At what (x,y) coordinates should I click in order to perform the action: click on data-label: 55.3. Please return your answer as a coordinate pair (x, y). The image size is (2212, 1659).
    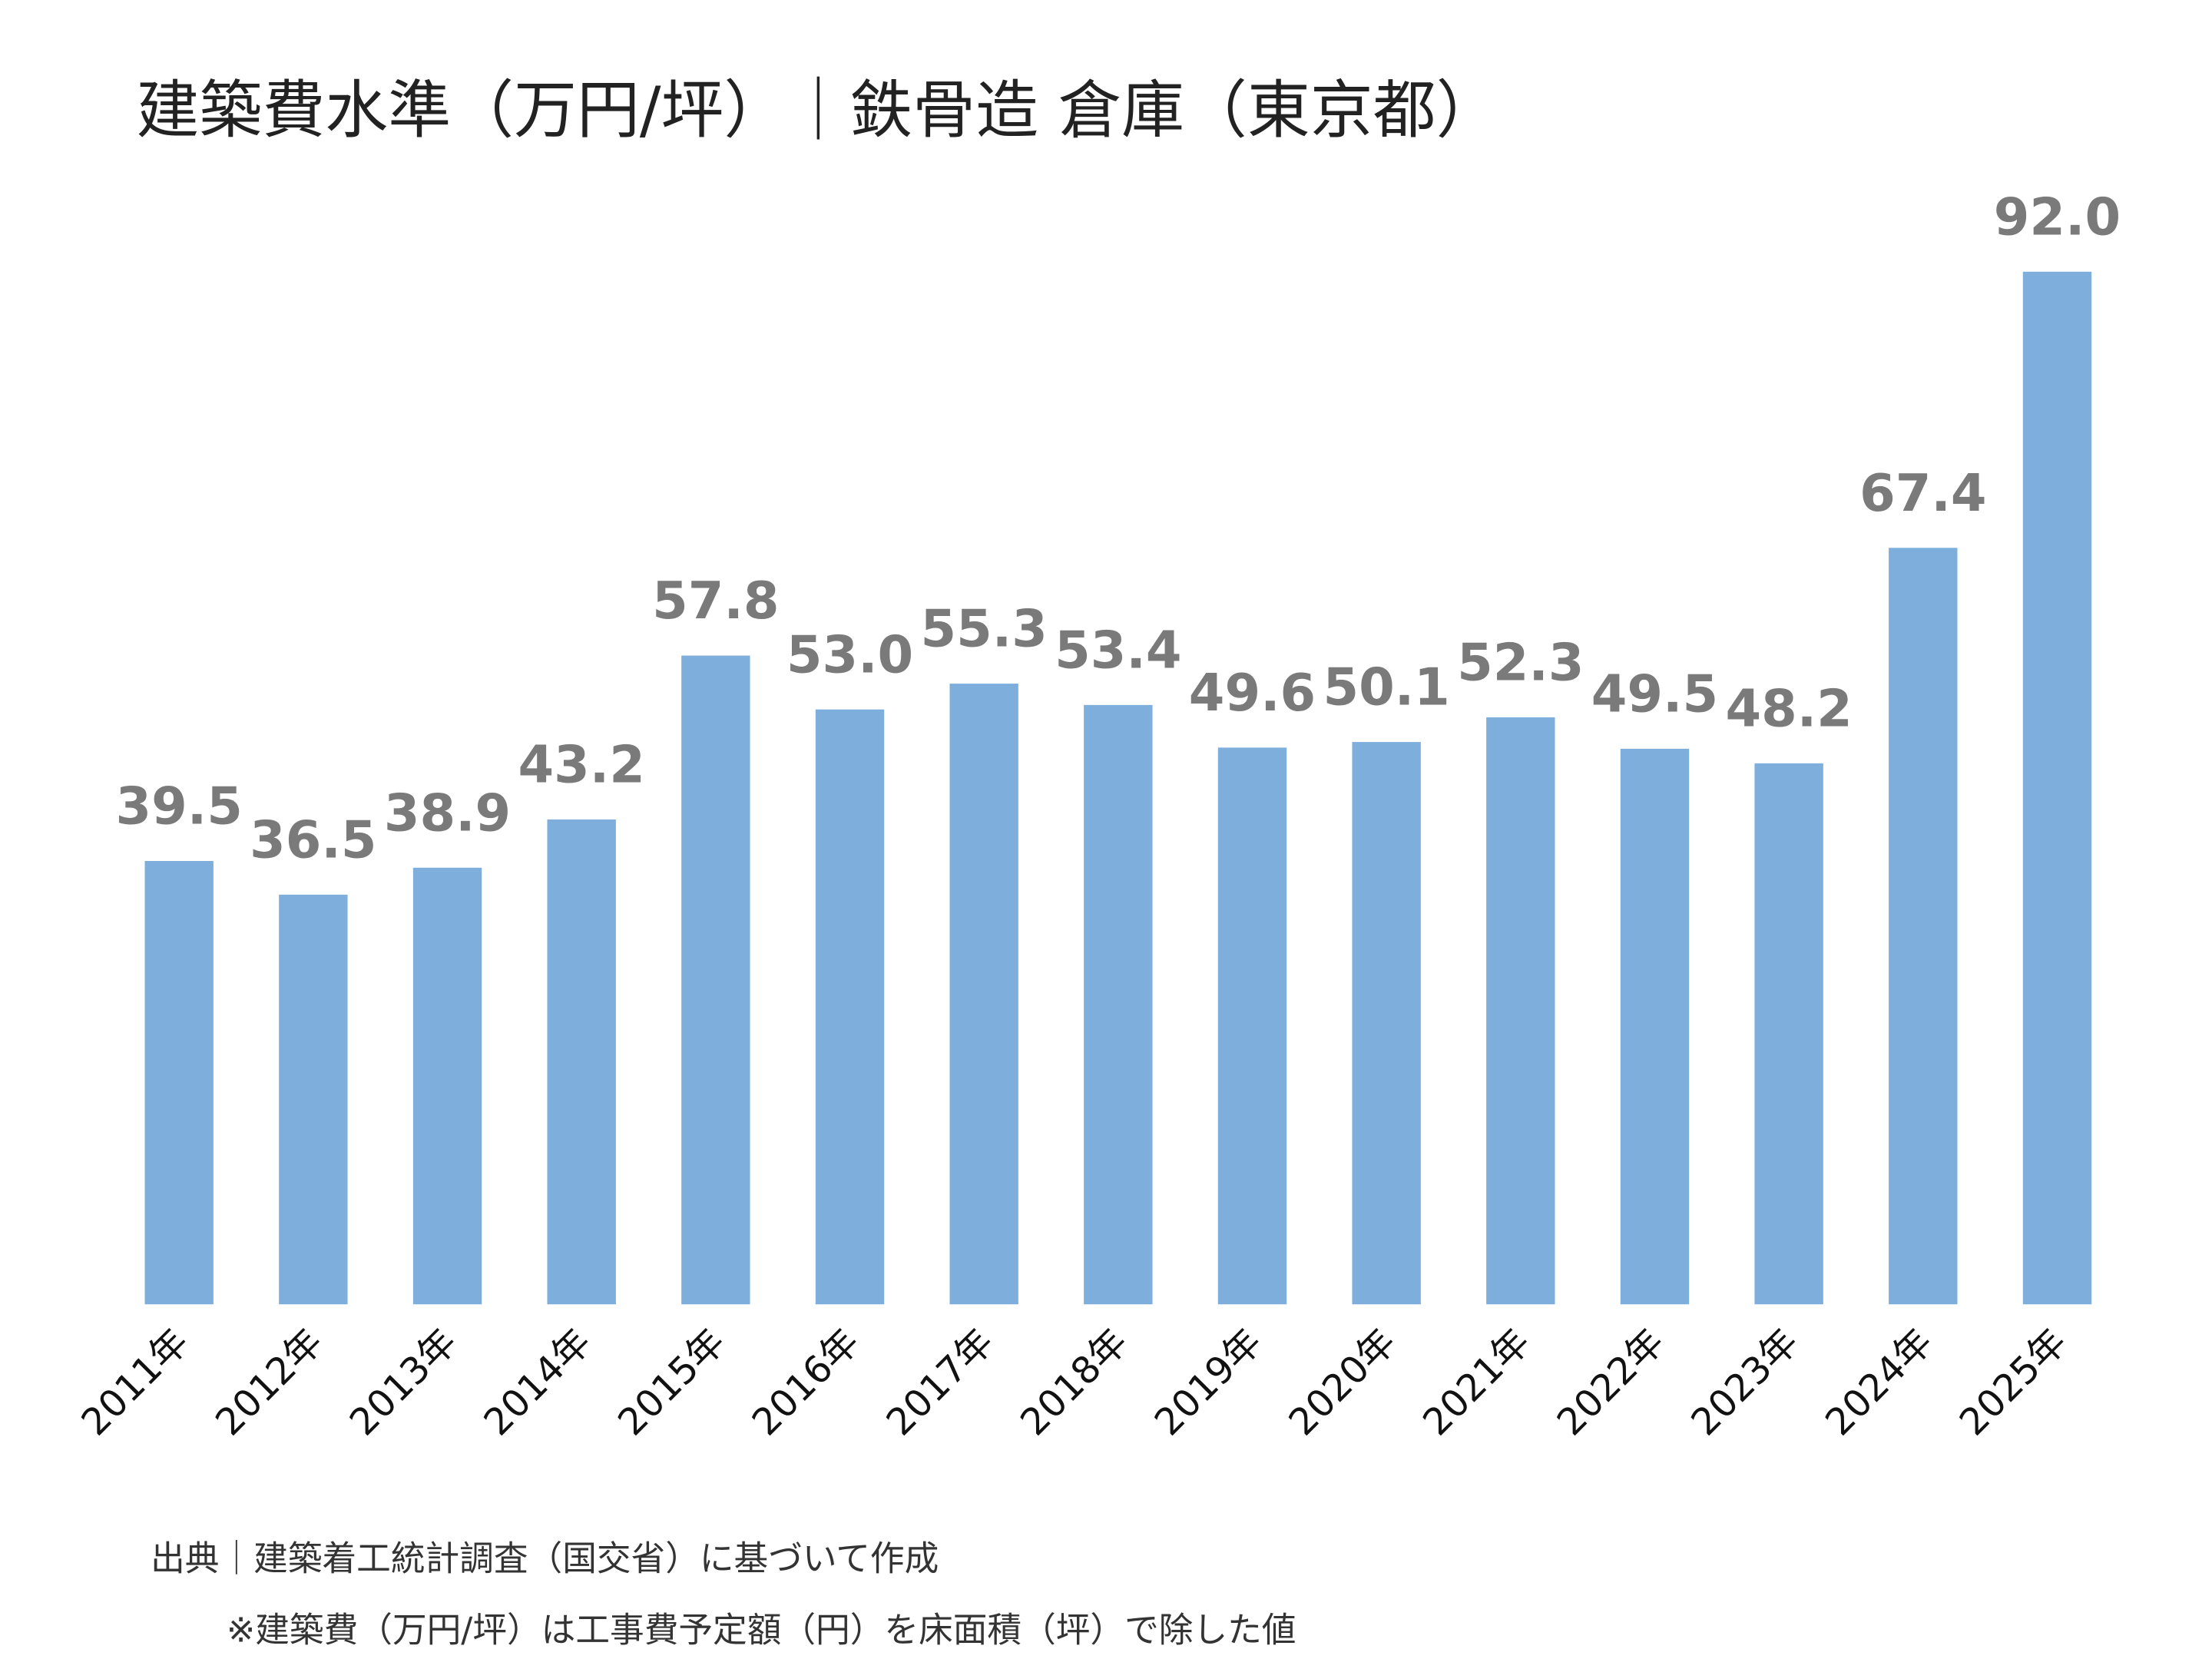
    Looking at the image, I should click on (983, 629).